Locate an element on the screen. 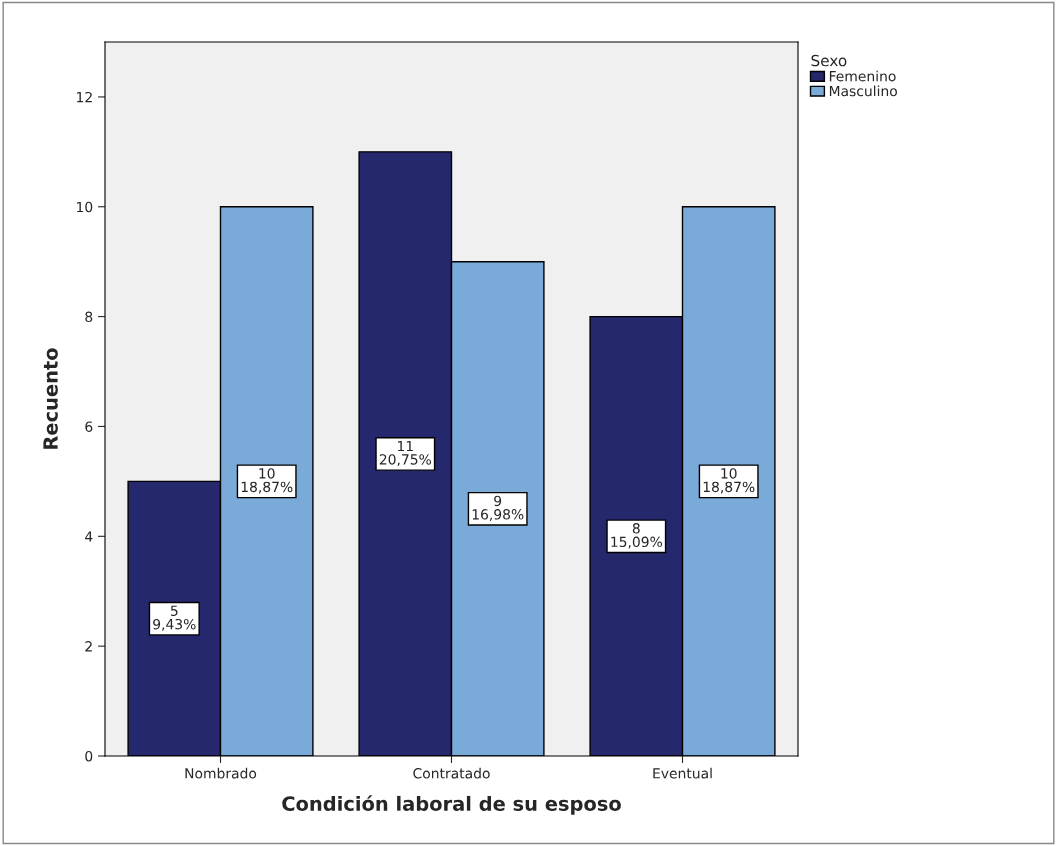 Image resolution: width=1057 pixels, height=846 pixels. y-tick-label: 12 is located at coordinates (84, 97).